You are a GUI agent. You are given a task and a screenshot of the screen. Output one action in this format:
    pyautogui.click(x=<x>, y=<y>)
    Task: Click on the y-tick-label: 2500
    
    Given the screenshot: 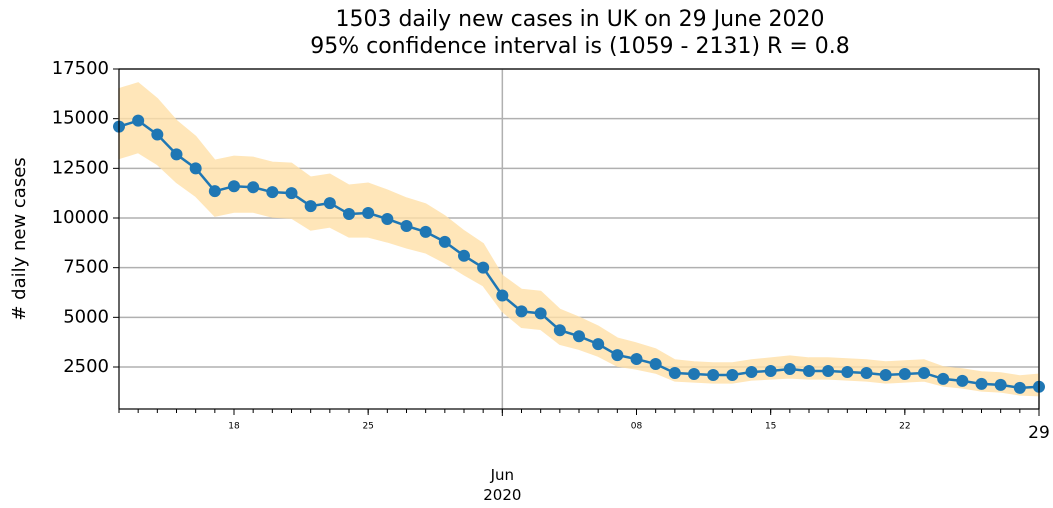 What is the action you would take?
    pyautogui.click(x=86, y=366)
    